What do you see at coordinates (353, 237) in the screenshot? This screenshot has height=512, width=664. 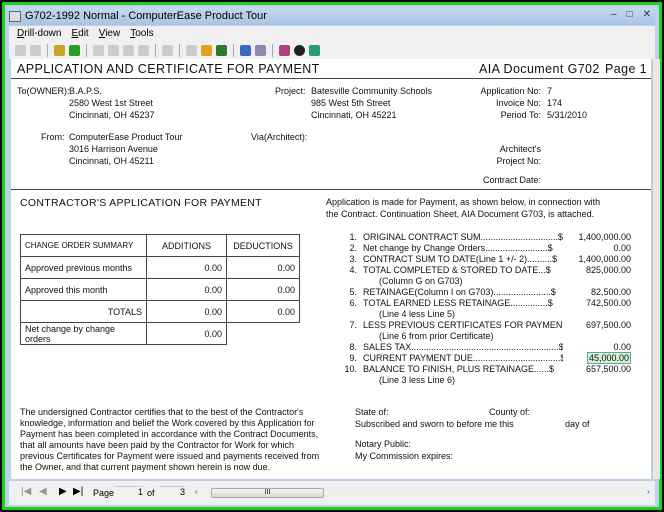 I see `line-number: 1.` at bounding box center [353, 237].